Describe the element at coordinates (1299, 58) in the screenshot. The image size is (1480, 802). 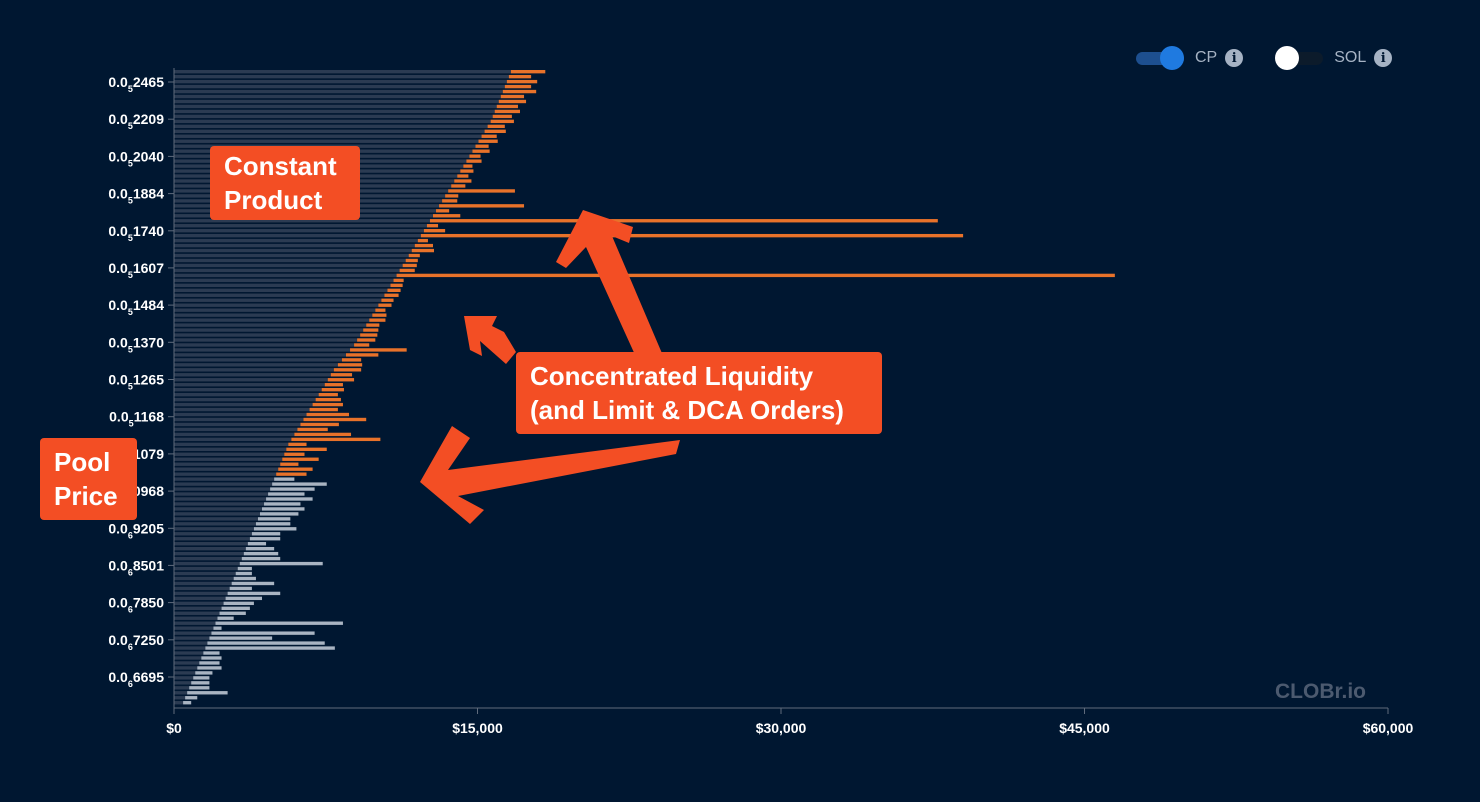
I see `sol-switch` at that location.